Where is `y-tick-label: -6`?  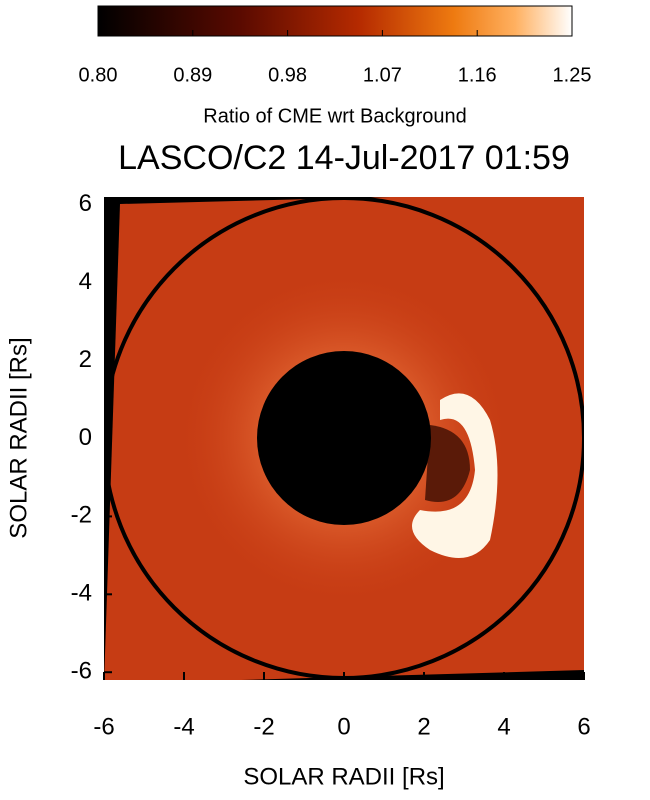 y-tick-label: -6 is located at coordinates (81, 671).